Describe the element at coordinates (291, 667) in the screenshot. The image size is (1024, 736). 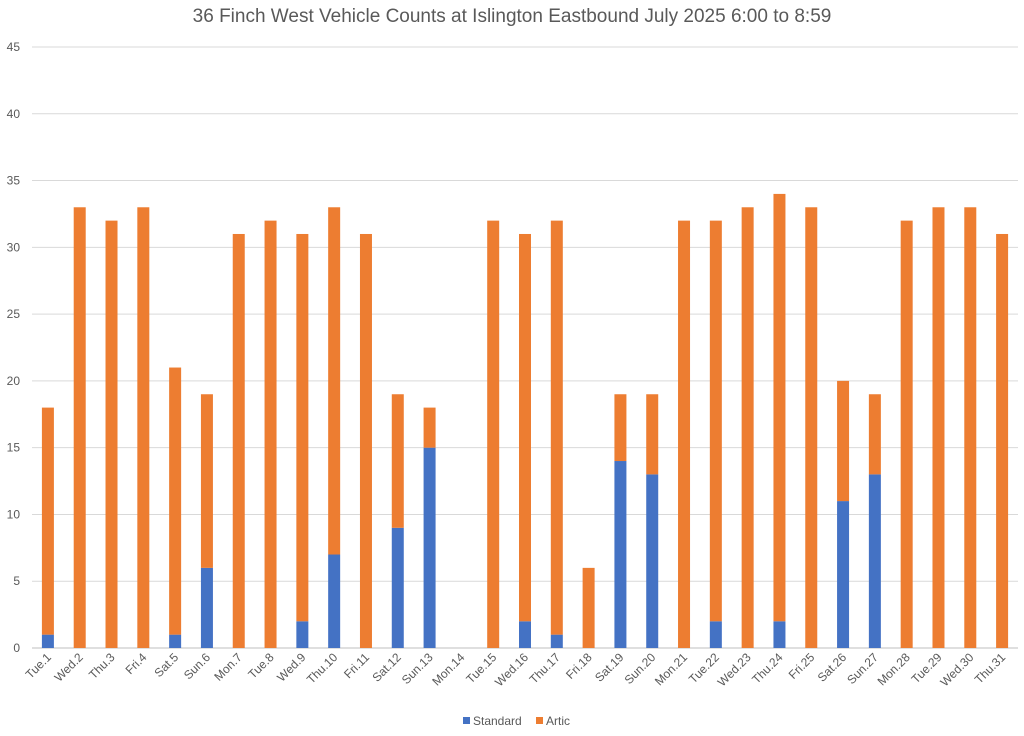
I see `x-tick-label: Wed.9` at that location.